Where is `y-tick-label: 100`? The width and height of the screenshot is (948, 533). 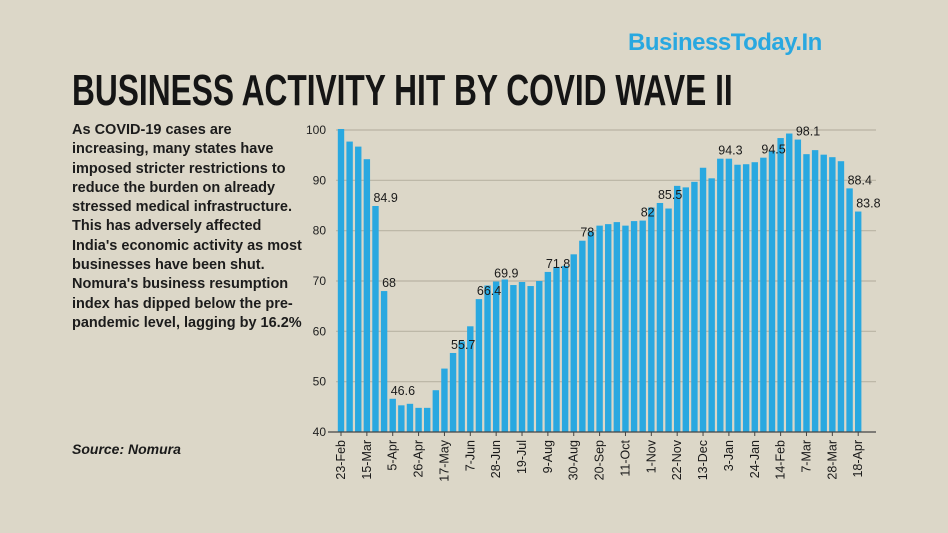 y-tick-label: 100 is located at coordinates (316, 130).